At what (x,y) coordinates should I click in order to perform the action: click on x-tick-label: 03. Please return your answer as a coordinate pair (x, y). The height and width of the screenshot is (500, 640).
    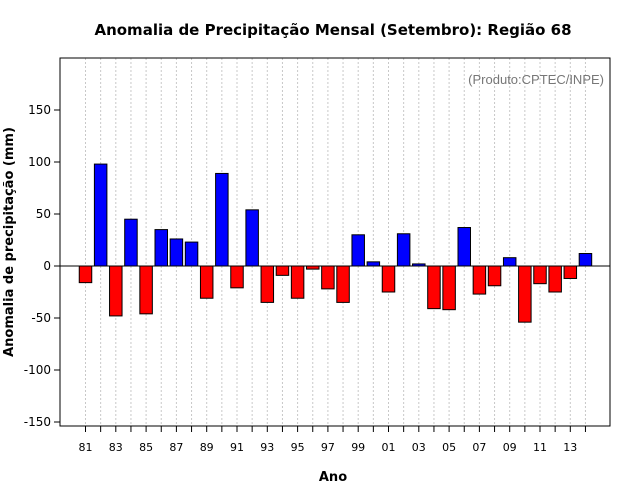
    Looking at the image, I should click on (419, 447).